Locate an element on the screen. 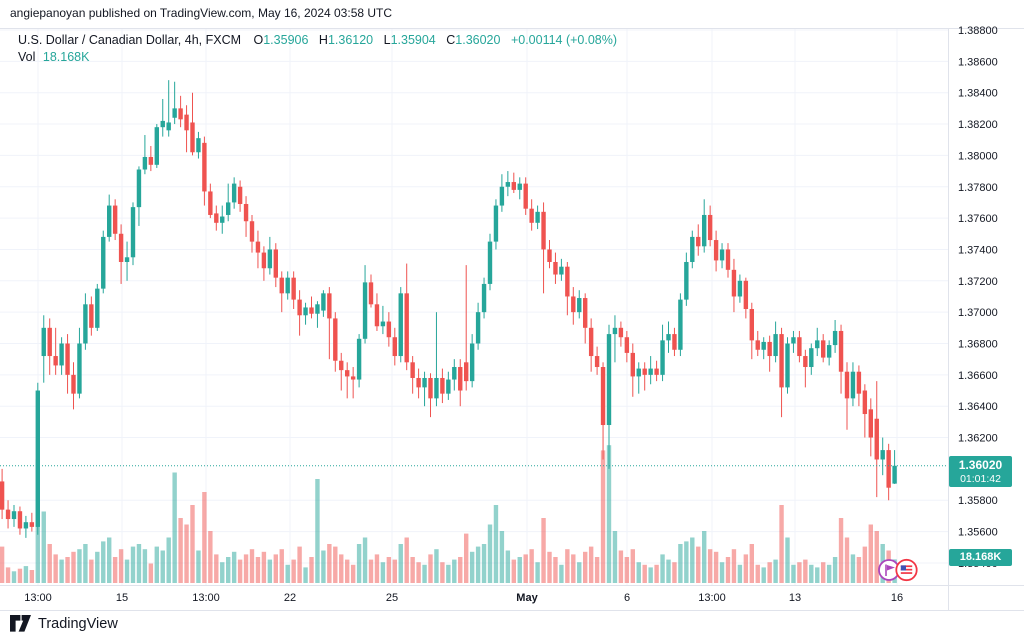 The width and height of the screenshot is (1024, 643). price-tick-label: 1.37600 is located at coordinates (978, 219).